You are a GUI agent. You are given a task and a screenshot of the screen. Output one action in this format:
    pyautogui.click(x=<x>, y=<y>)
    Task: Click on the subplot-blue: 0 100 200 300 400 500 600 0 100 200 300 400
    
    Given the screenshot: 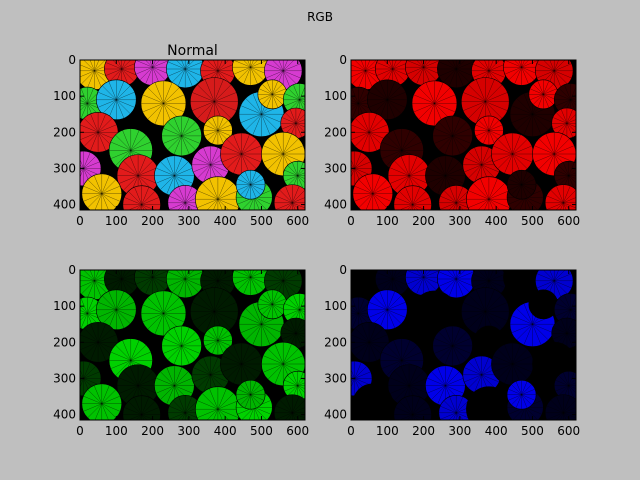 What is the action you would take?
    pyautogui.click(x=452, y=350)
    